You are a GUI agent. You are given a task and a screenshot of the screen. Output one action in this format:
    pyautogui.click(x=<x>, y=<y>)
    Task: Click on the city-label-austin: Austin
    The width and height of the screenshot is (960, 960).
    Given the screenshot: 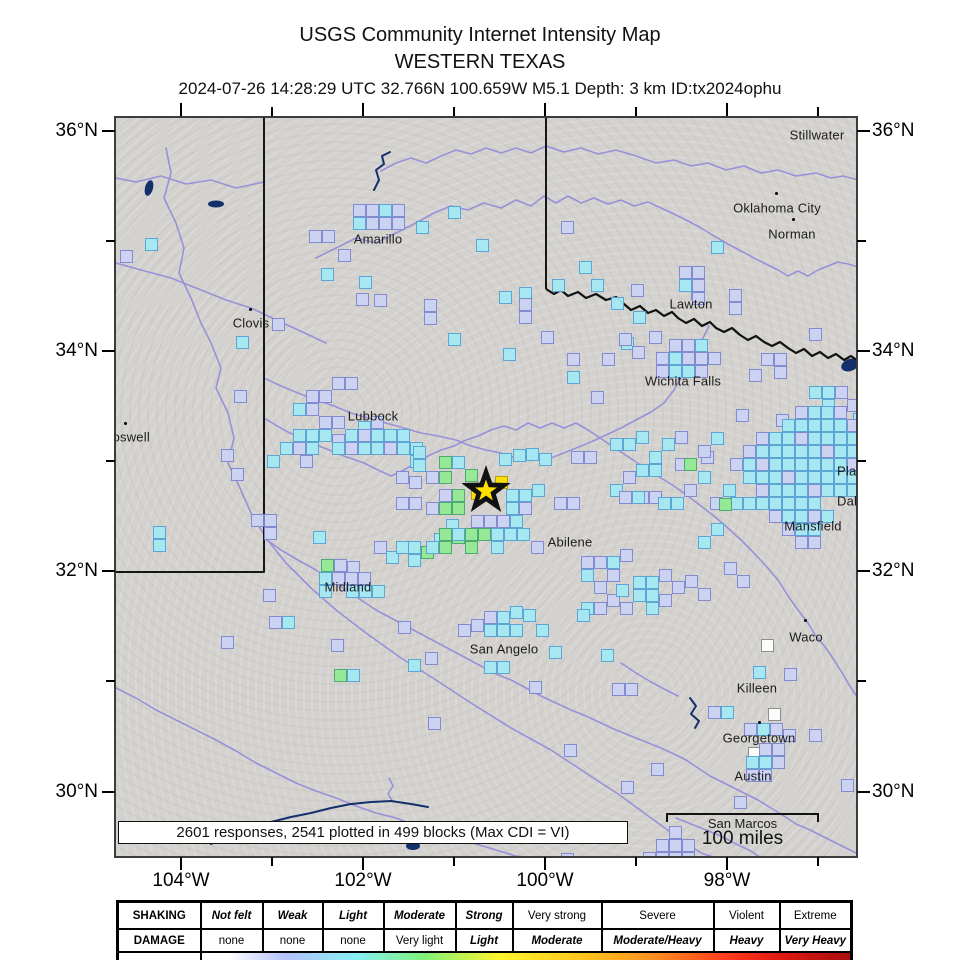 What is the action you would take?
    pyautogui.click(x=753, y=776)
    